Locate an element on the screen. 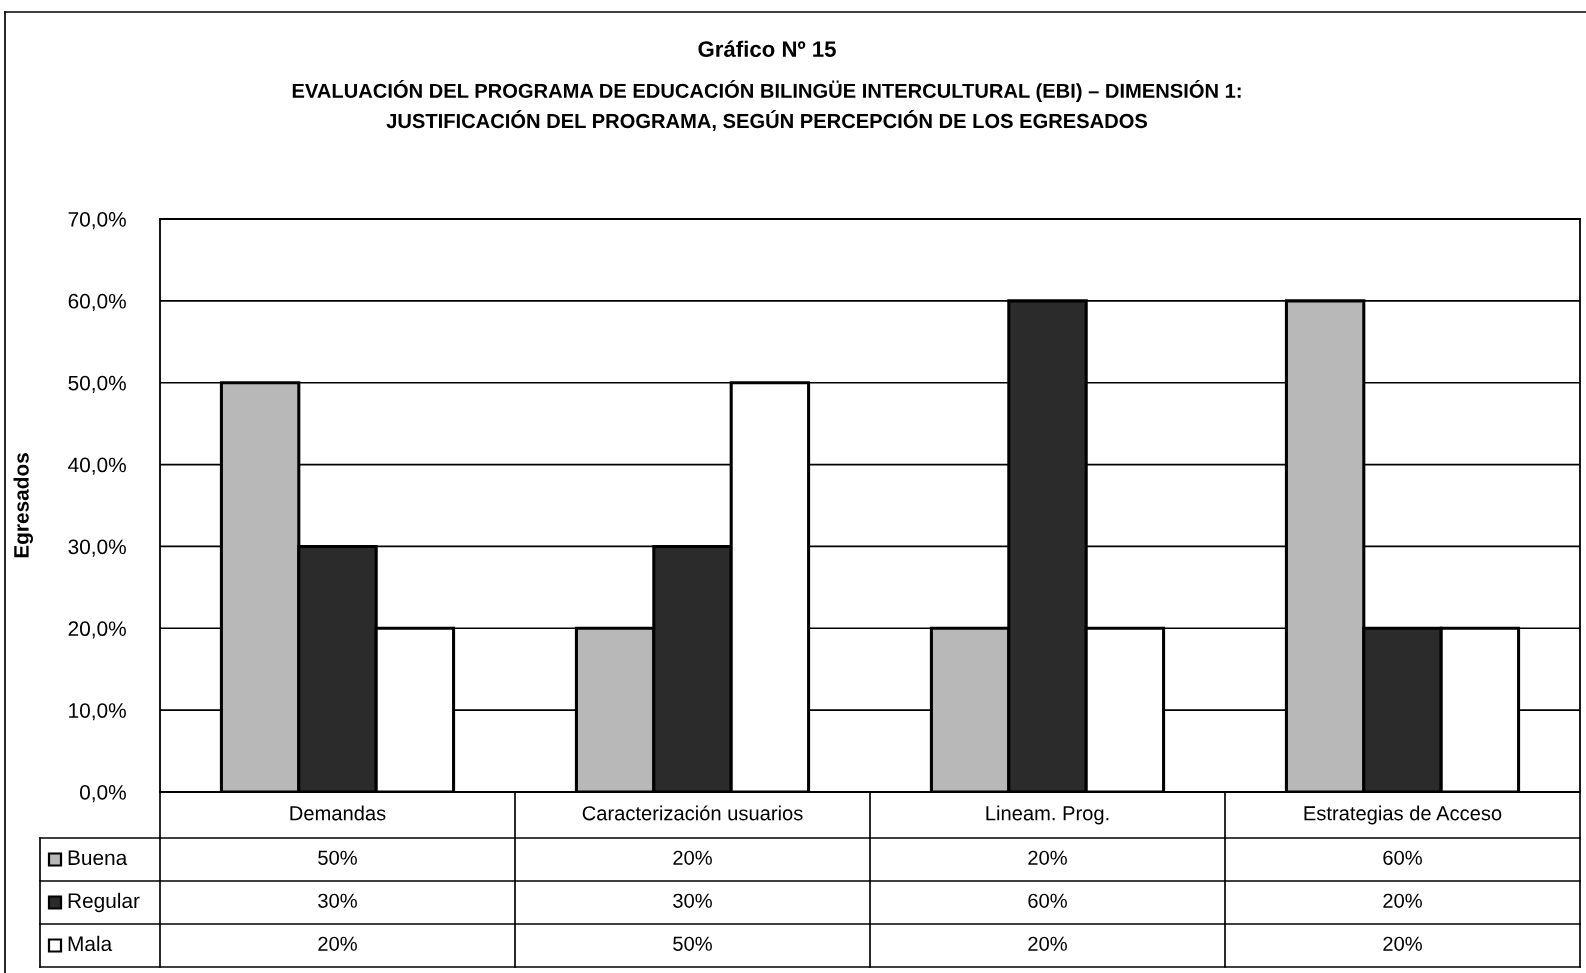 This screenshot has height=973, width=1586. x-tick-label: Lineam. Prog. is located at coordinates (1047, 815).